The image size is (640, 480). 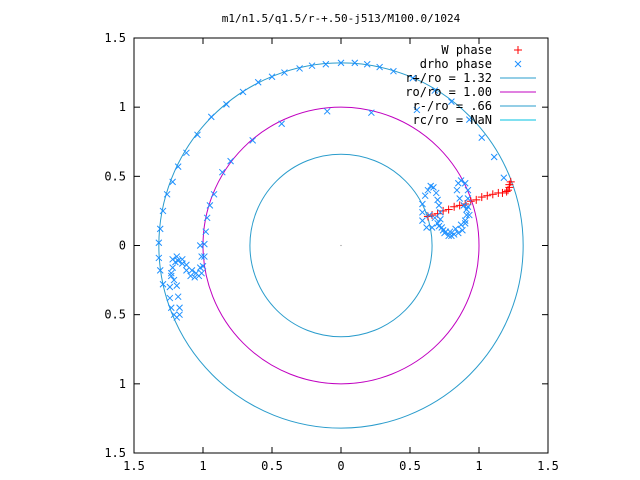 I want to click on y-tick-label: 0, so click(x=122, y=246).